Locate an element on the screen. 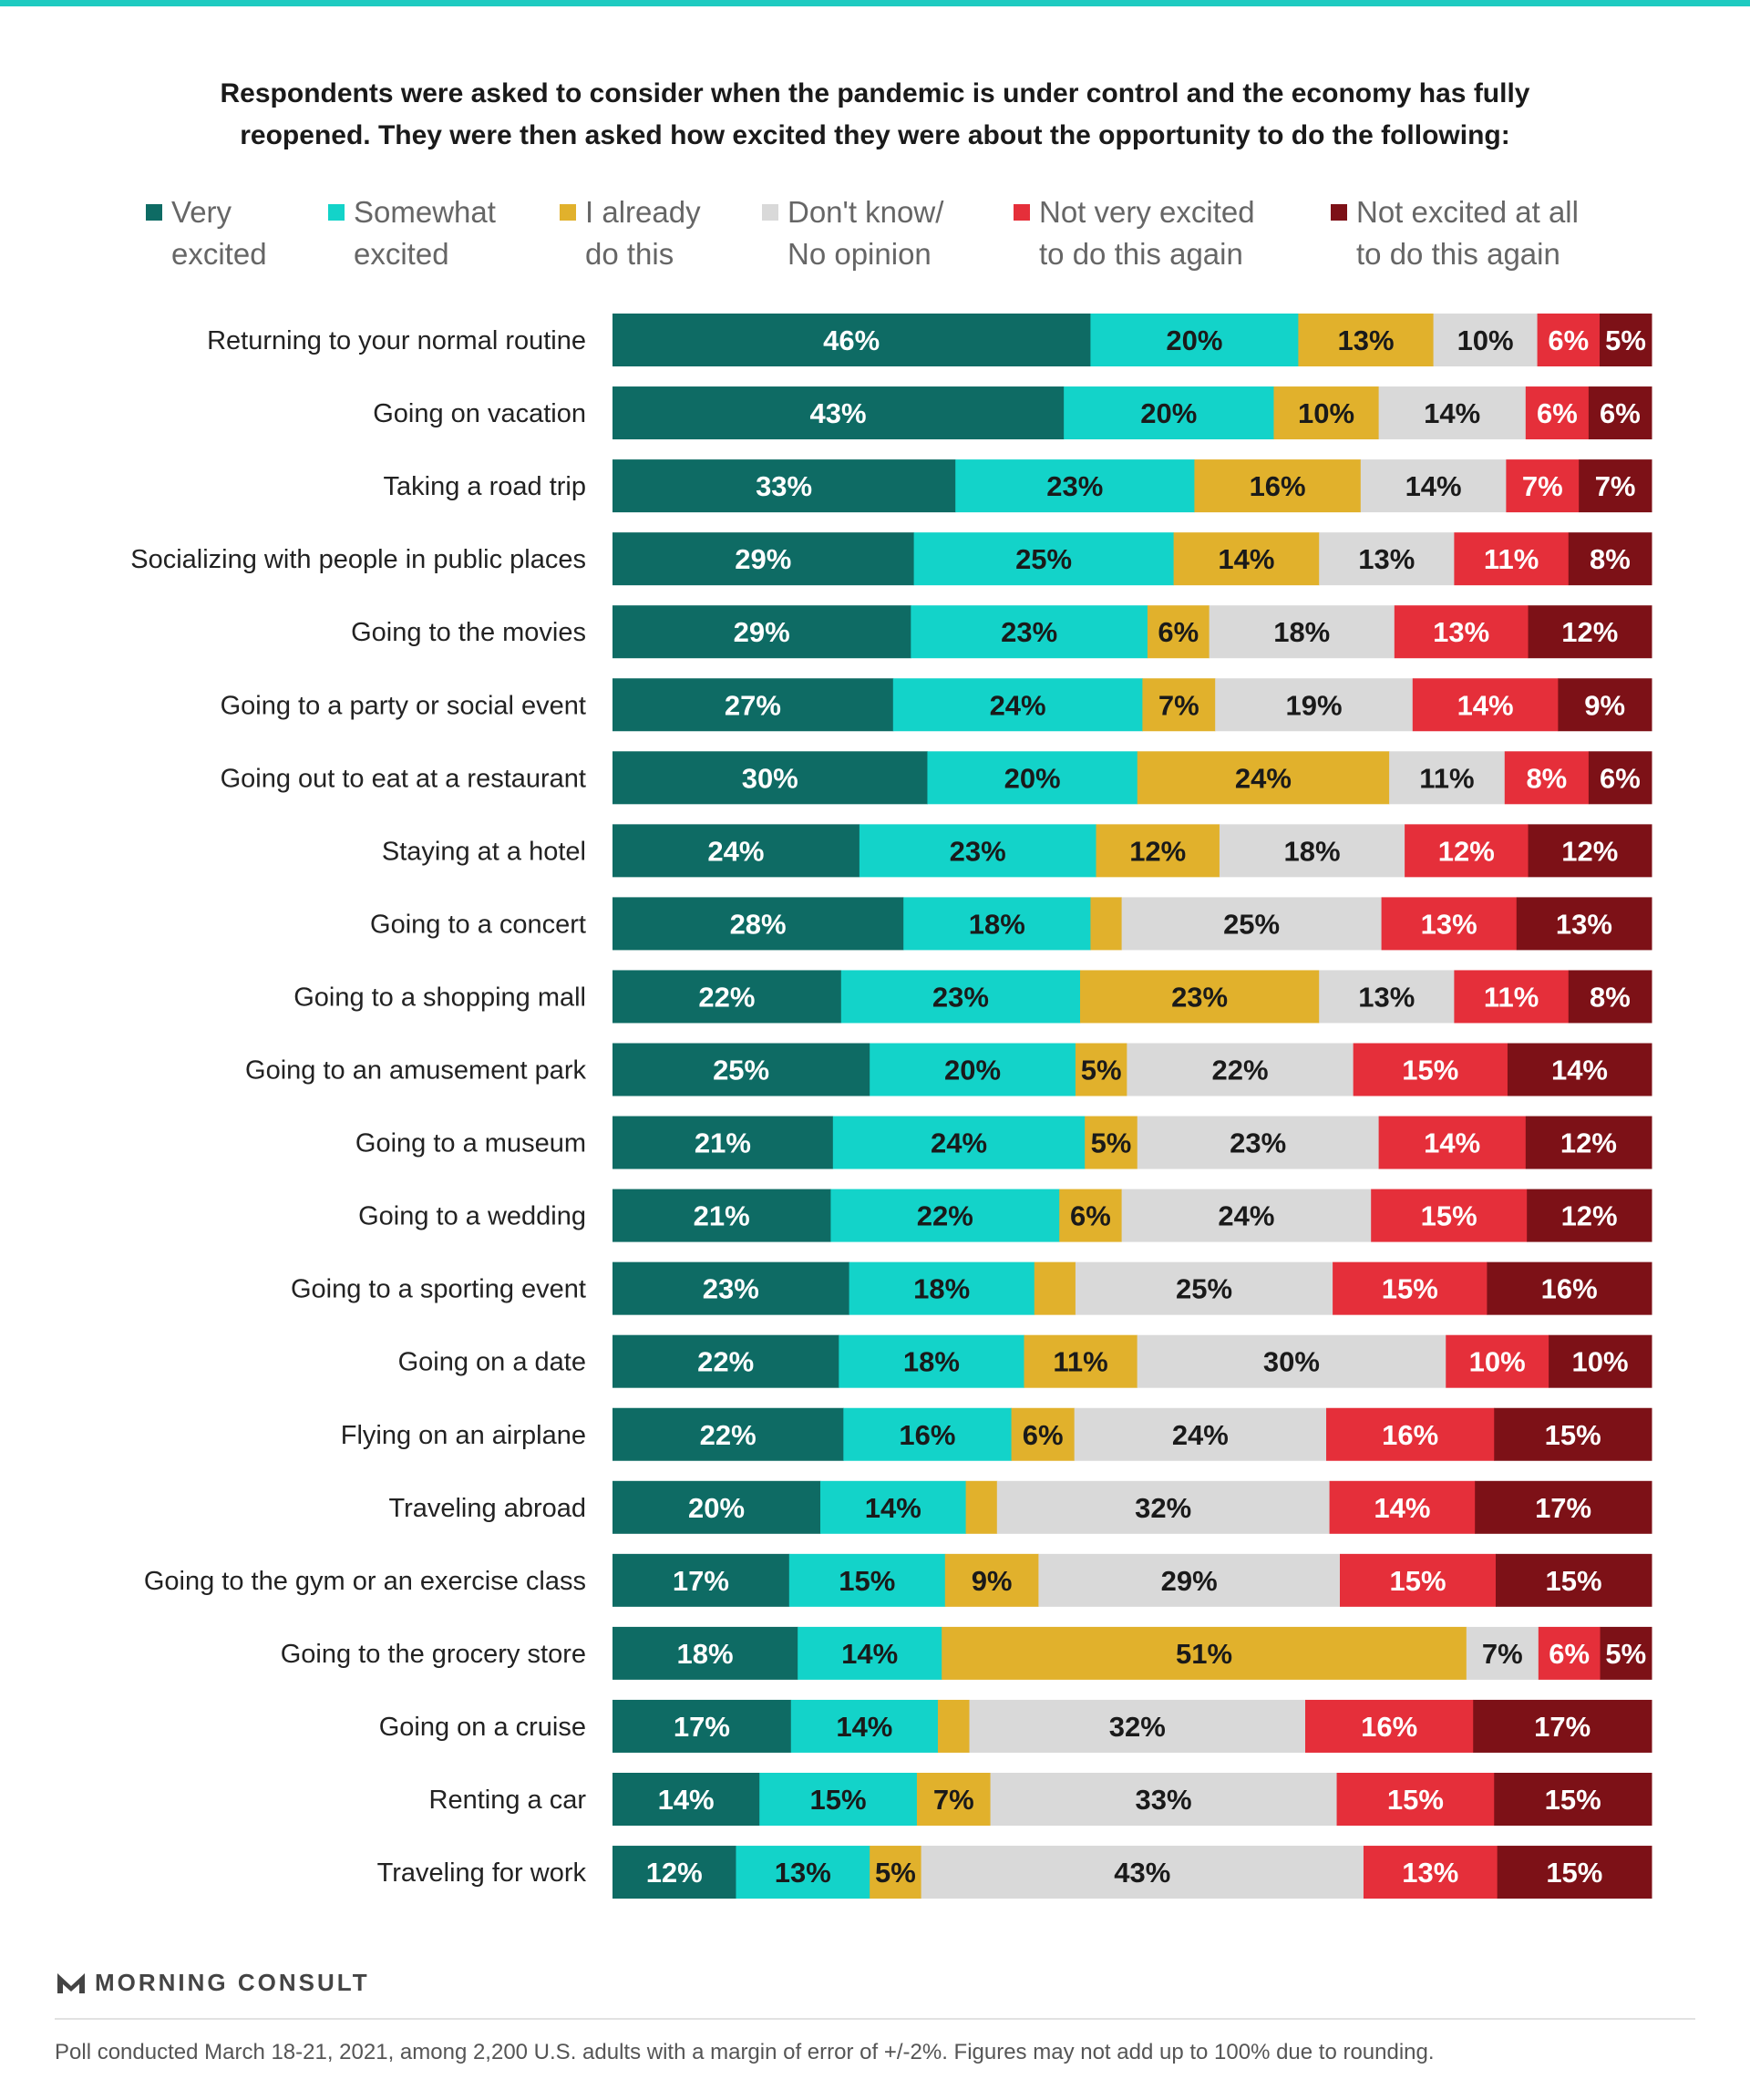 The image size is (1750, 2100). bar-row: Going on a date 22% 18% 11% 30% 10% 10% is located at coordinates (1025, 1361).